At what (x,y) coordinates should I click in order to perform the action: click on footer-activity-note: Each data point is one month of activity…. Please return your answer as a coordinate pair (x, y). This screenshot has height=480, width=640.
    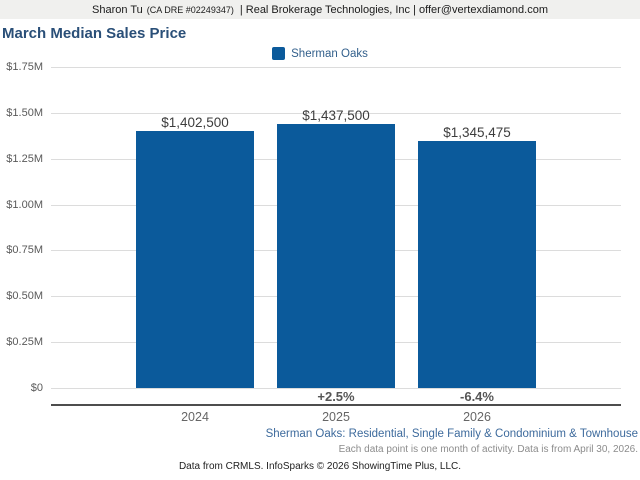
    Looking at the image, I should click on (488, 449).